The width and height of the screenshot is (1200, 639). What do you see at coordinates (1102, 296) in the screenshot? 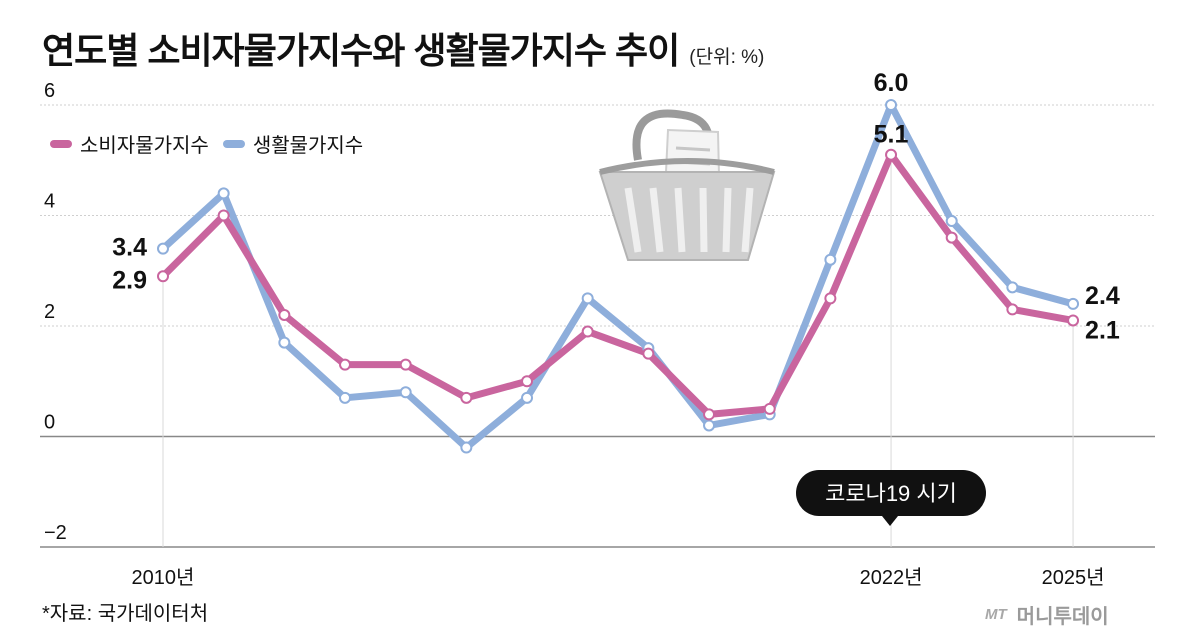
I see `data-label-living: 2.4` at bounding box center [1102, 296].